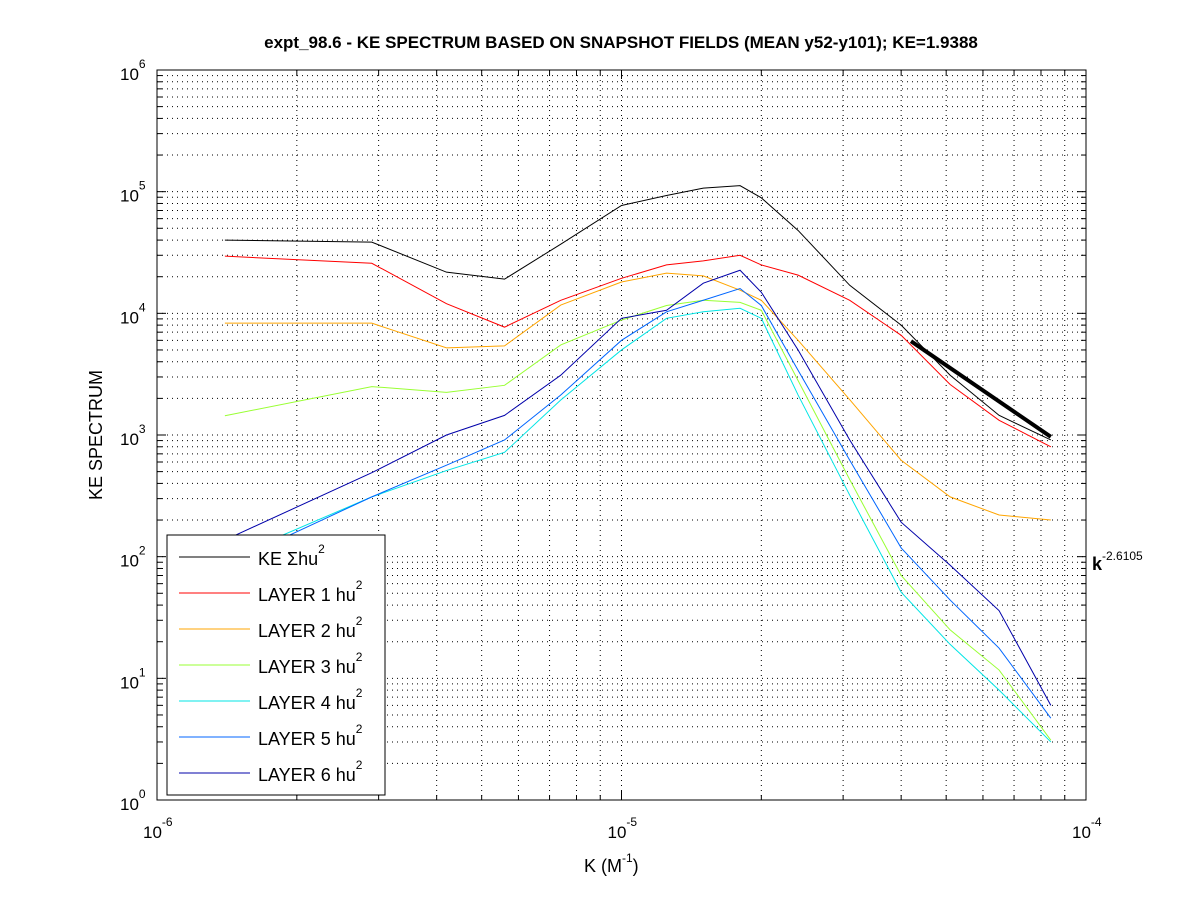 Image resolution: width=1200 pixels, height=901 pixels. I want to click on legend-label-1: LAYER 1 hu2, so click(310, 591).